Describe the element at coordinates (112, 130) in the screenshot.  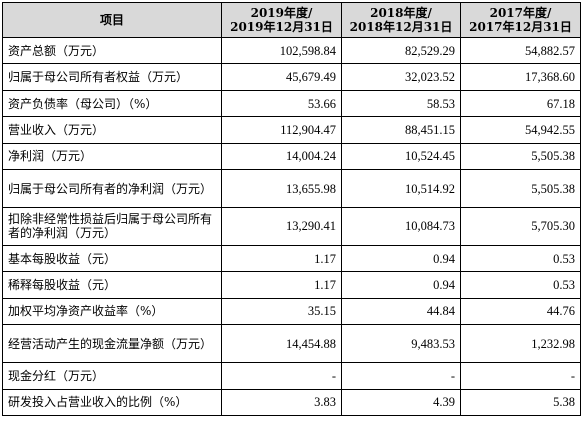
I see `row-label: 营业收入（万元）` at that location.